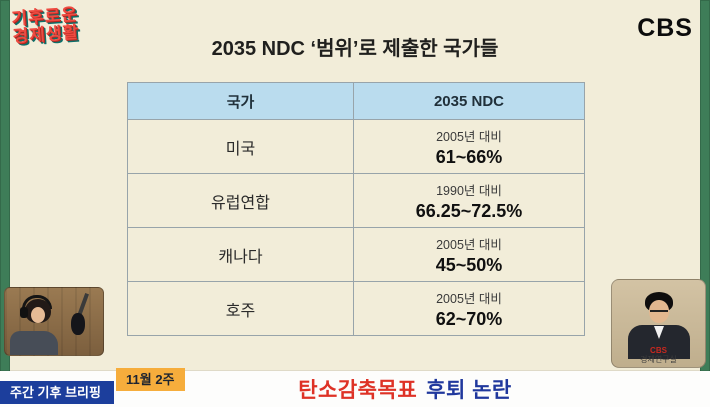 The width and height of the screenshot is (710, 407). What do you see at coordinates (659, 332) in the screenshot?
I see `guest-shirt` at bounding box center [659, 332].